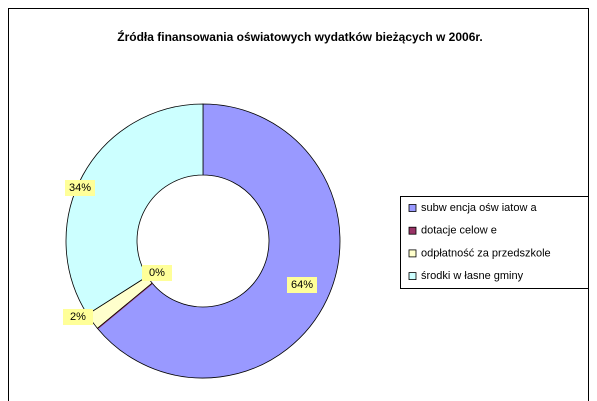 The height and width of the screenshot is (401, 597). Describe the element at coordinates (472, 276) in the screenshot. I see `legend-label: środki w łasne gminy` at that location.